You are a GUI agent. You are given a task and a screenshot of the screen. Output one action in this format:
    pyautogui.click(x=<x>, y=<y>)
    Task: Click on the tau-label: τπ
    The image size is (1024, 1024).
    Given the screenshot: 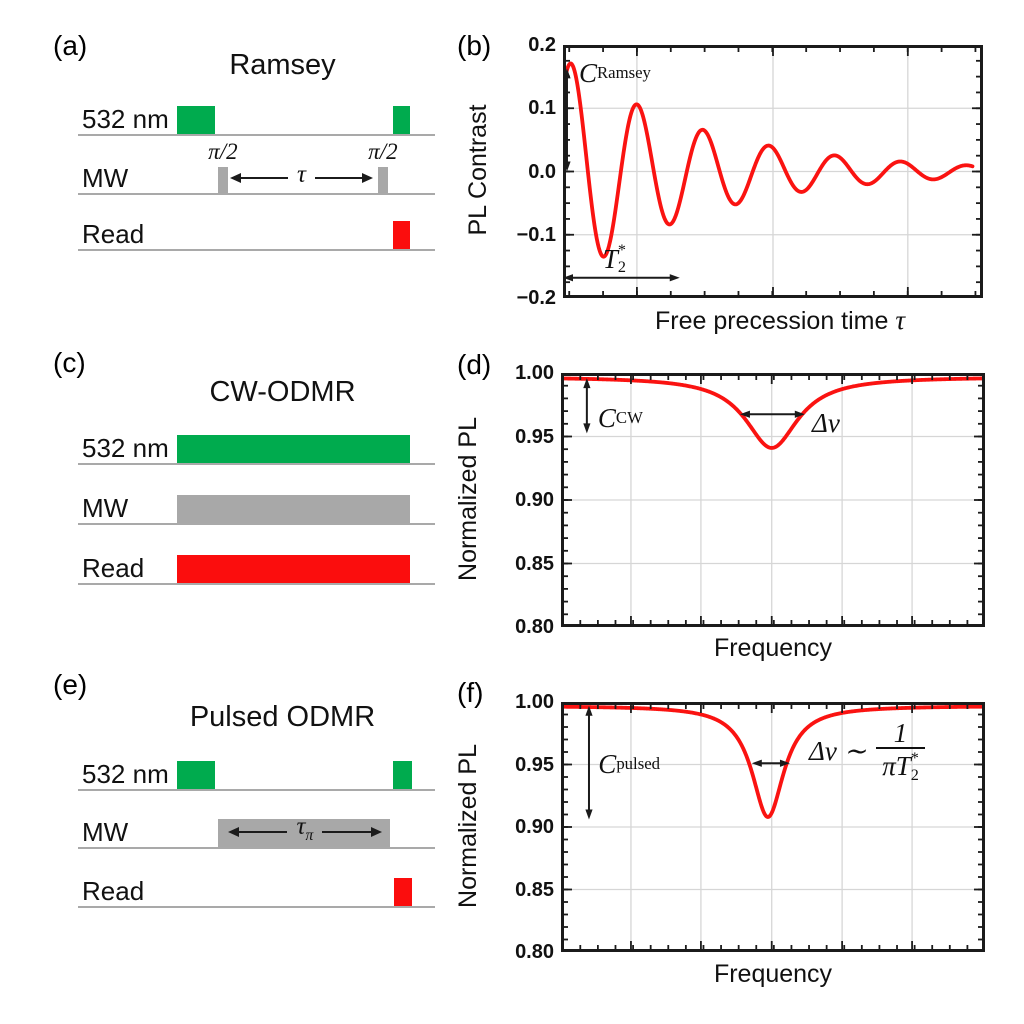 What is the action you would take?
    pyautogui.click(x=305, y=828)
    